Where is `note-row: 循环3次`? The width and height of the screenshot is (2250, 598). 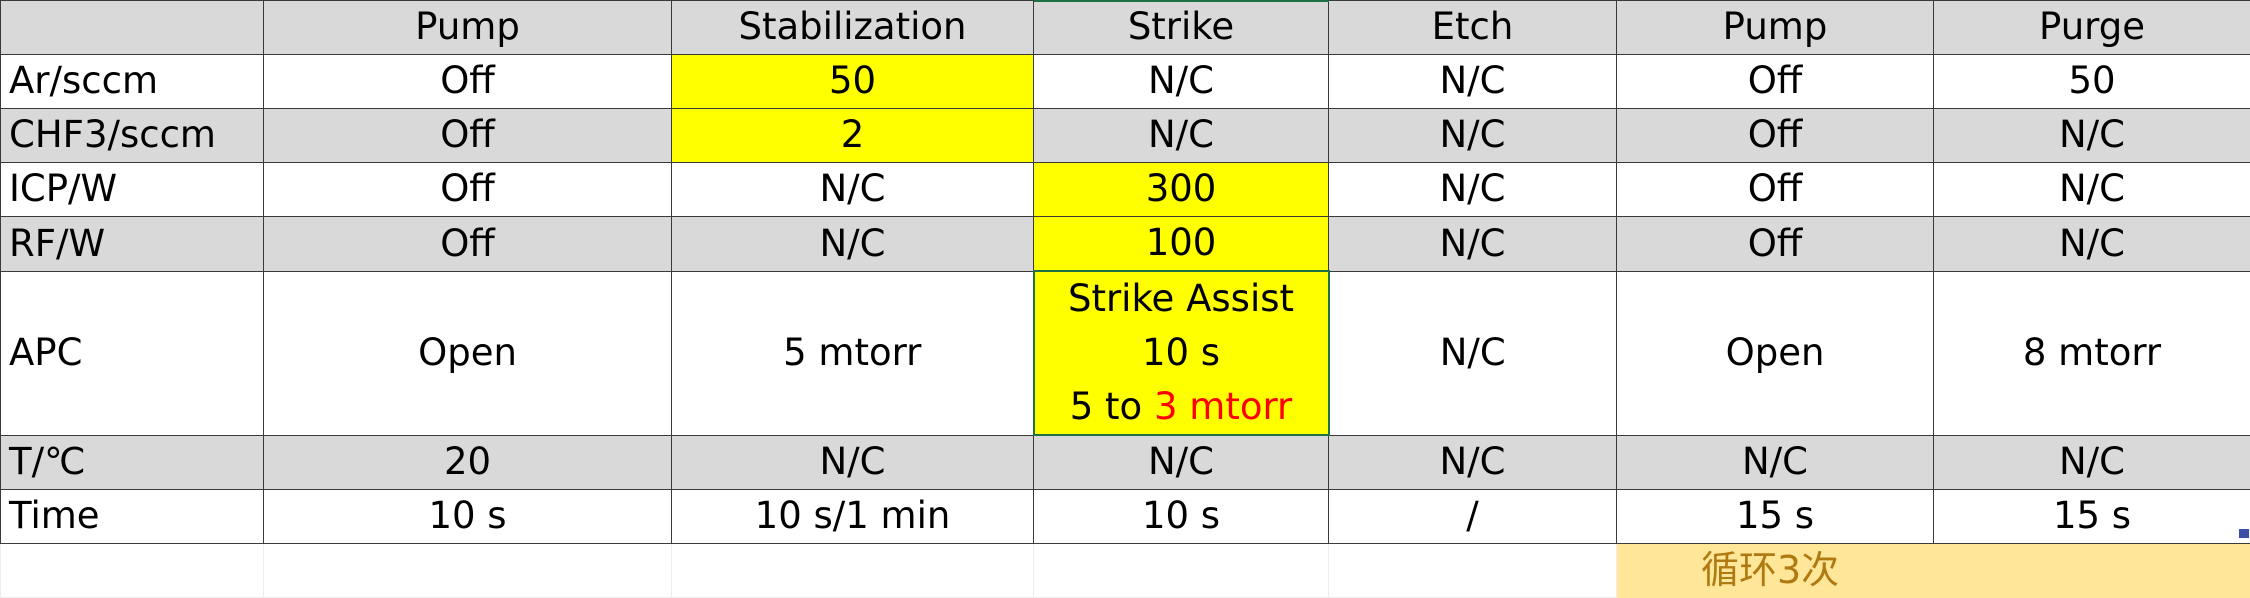
note-row: 循环3次 is located at coordinates (1125, 571).